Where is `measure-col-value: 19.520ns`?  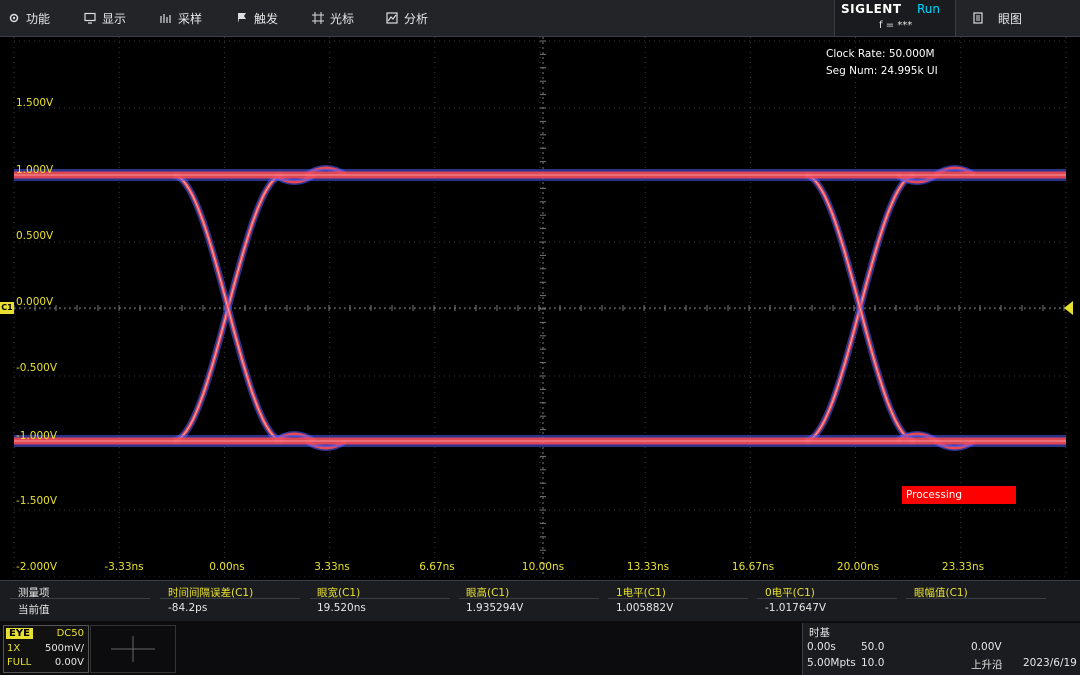
measure-col-value: 19.520ns is located at coordinates (341, 608).